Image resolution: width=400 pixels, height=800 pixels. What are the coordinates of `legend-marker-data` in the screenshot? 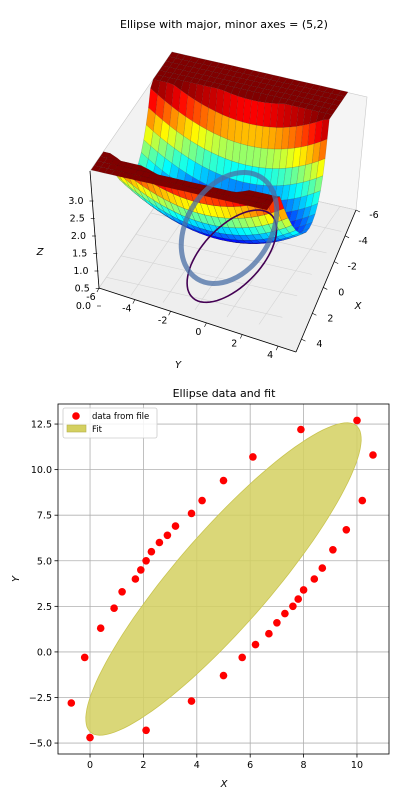 It's located at (76, 416).